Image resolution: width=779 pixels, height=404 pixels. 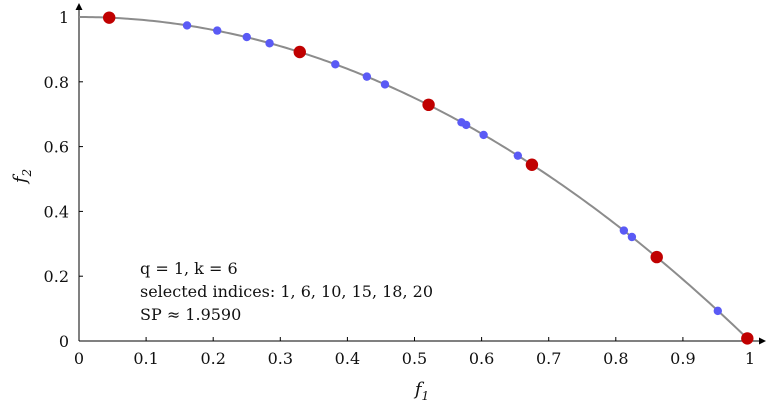 I want to click on x-tick-label: 0.3, so click(x=280, y=358).